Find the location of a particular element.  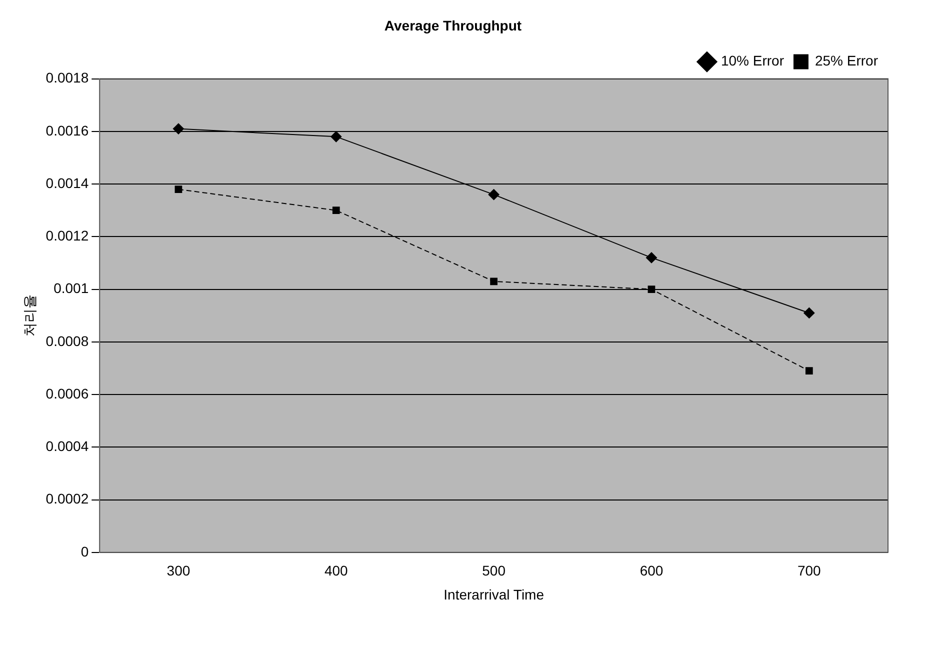

y-tick-label: 0.0002 is located at coordinates (67, 498).